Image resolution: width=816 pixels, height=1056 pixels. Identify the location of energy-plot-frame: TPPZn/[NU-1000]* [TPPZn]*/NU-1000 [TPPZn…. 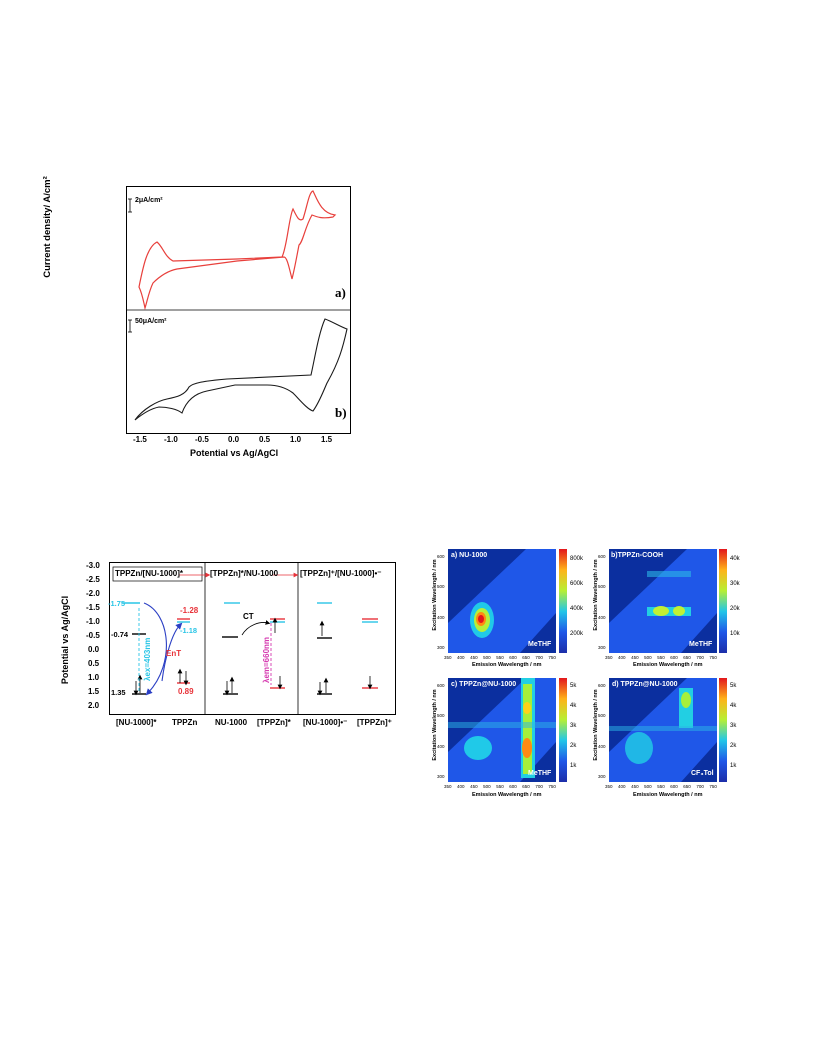
(252, 638).